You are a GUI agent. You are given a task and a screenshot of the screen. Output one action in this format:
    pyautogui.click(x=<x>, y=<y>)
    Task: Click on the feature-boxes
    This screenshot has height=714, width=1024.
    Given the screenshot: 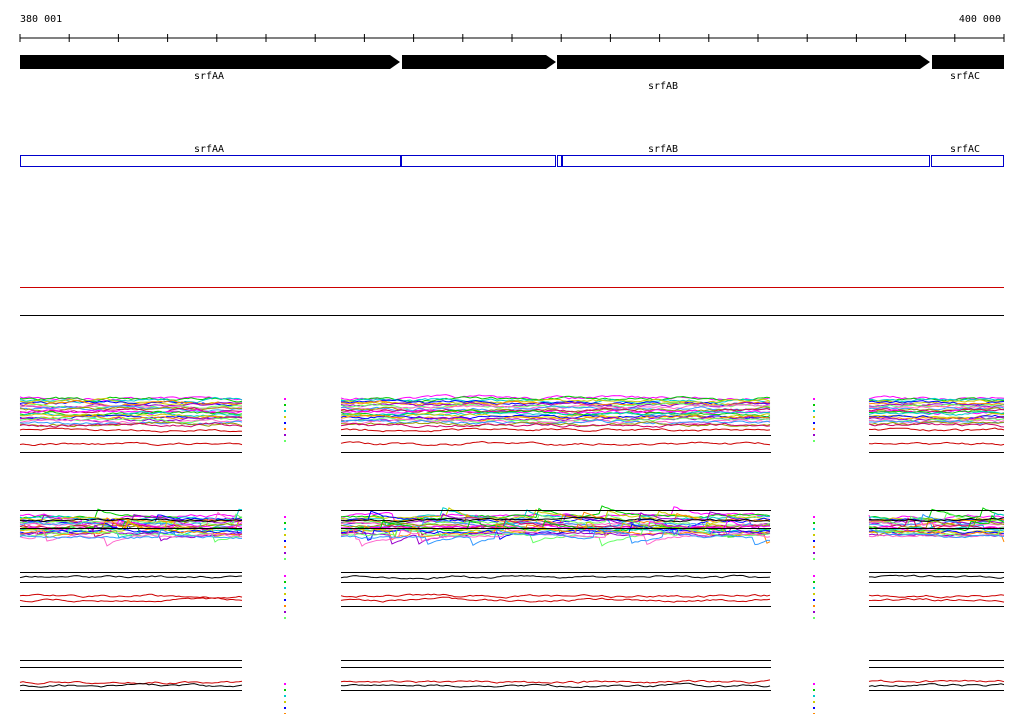 What is the action you would take?
    pyautogui.click(x=512, y=161)
    